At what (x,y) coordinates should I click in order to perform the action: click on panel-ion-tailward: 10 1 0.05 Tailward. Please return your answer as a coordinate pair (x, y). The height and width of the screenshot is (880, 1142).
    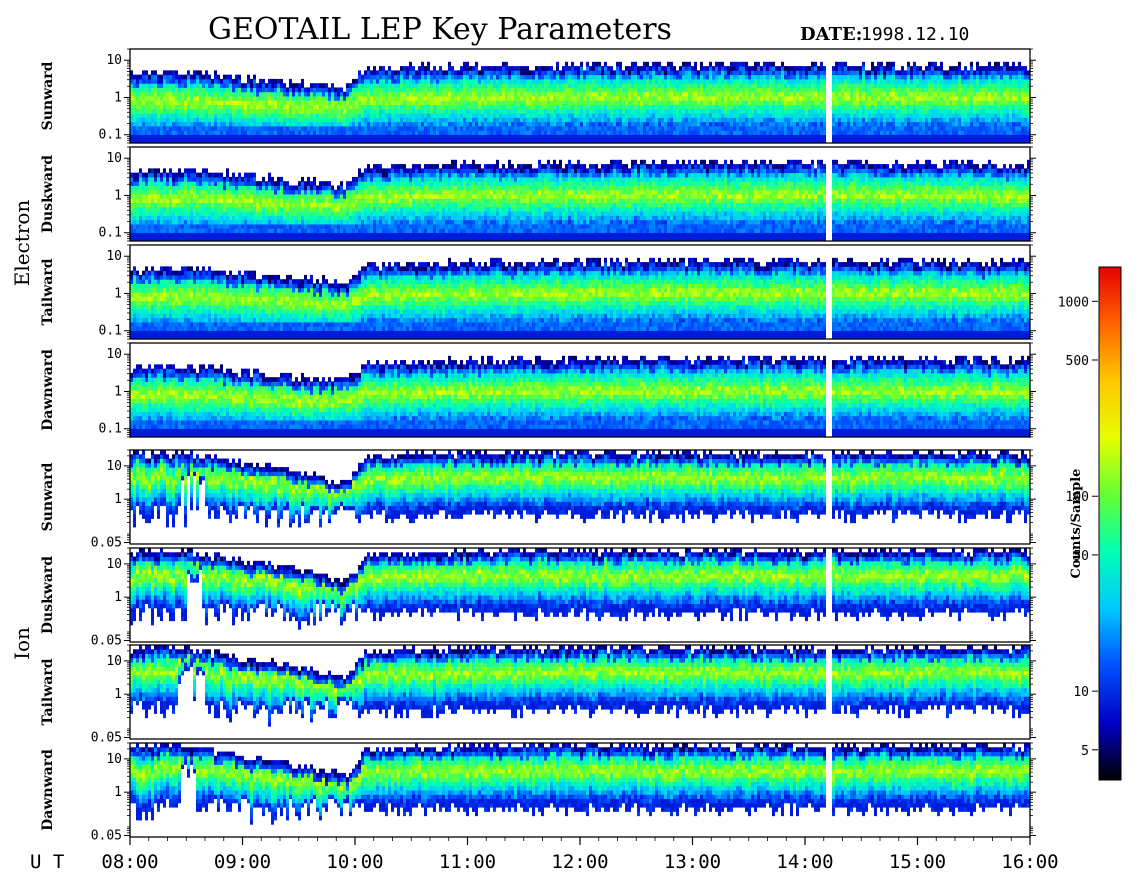
    Looking at the image, I should click on (538, 694).